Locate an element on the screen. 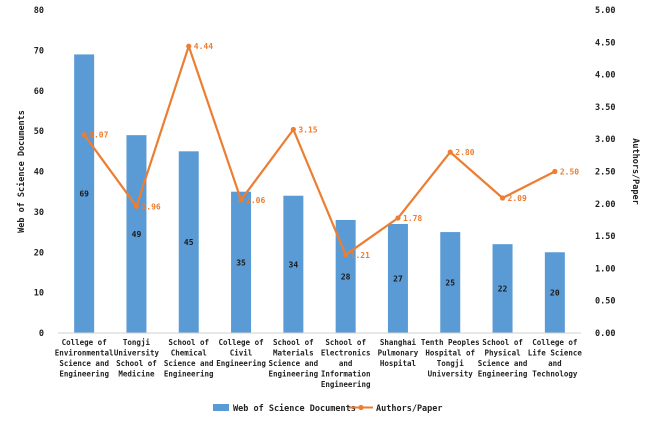 The image size is (650, 424). y-tick-label: 20 is located at coordinates (39, 253).